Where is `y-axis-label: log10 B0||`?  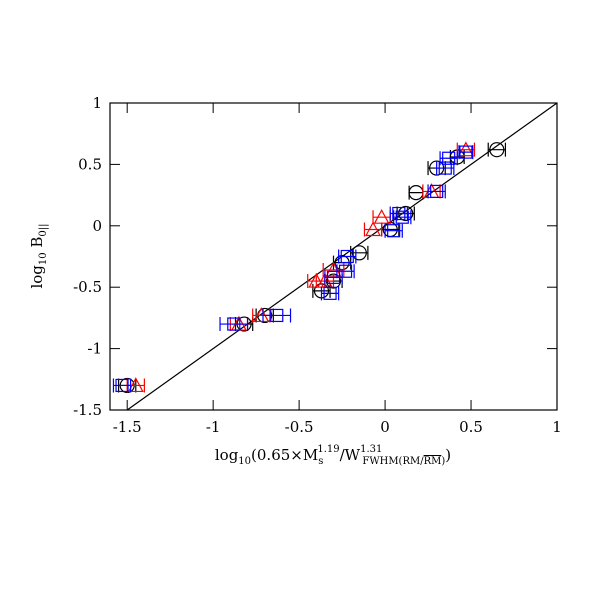 y-axis-label: log10 B0|| is located at coordinates (38, 255).